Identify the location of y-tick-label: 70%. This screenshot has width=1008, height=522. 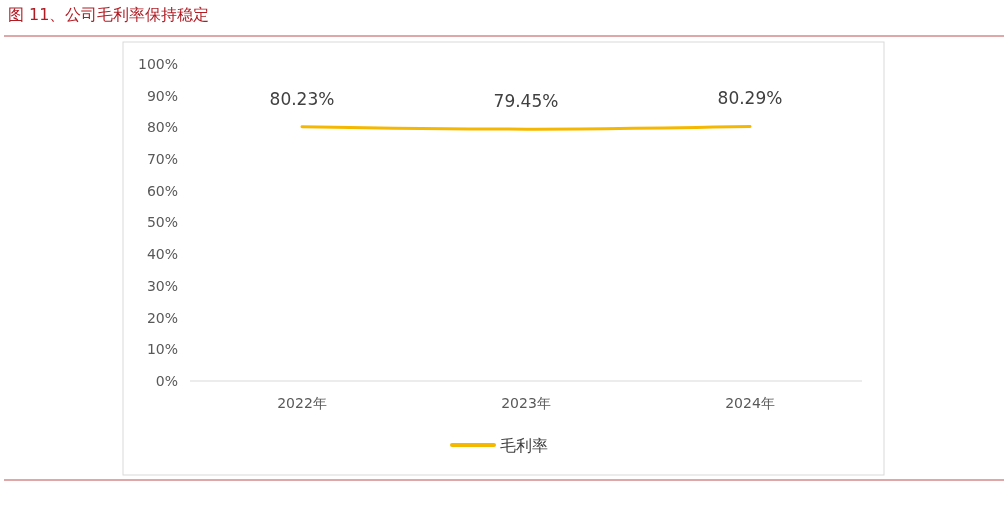
(162, 159).